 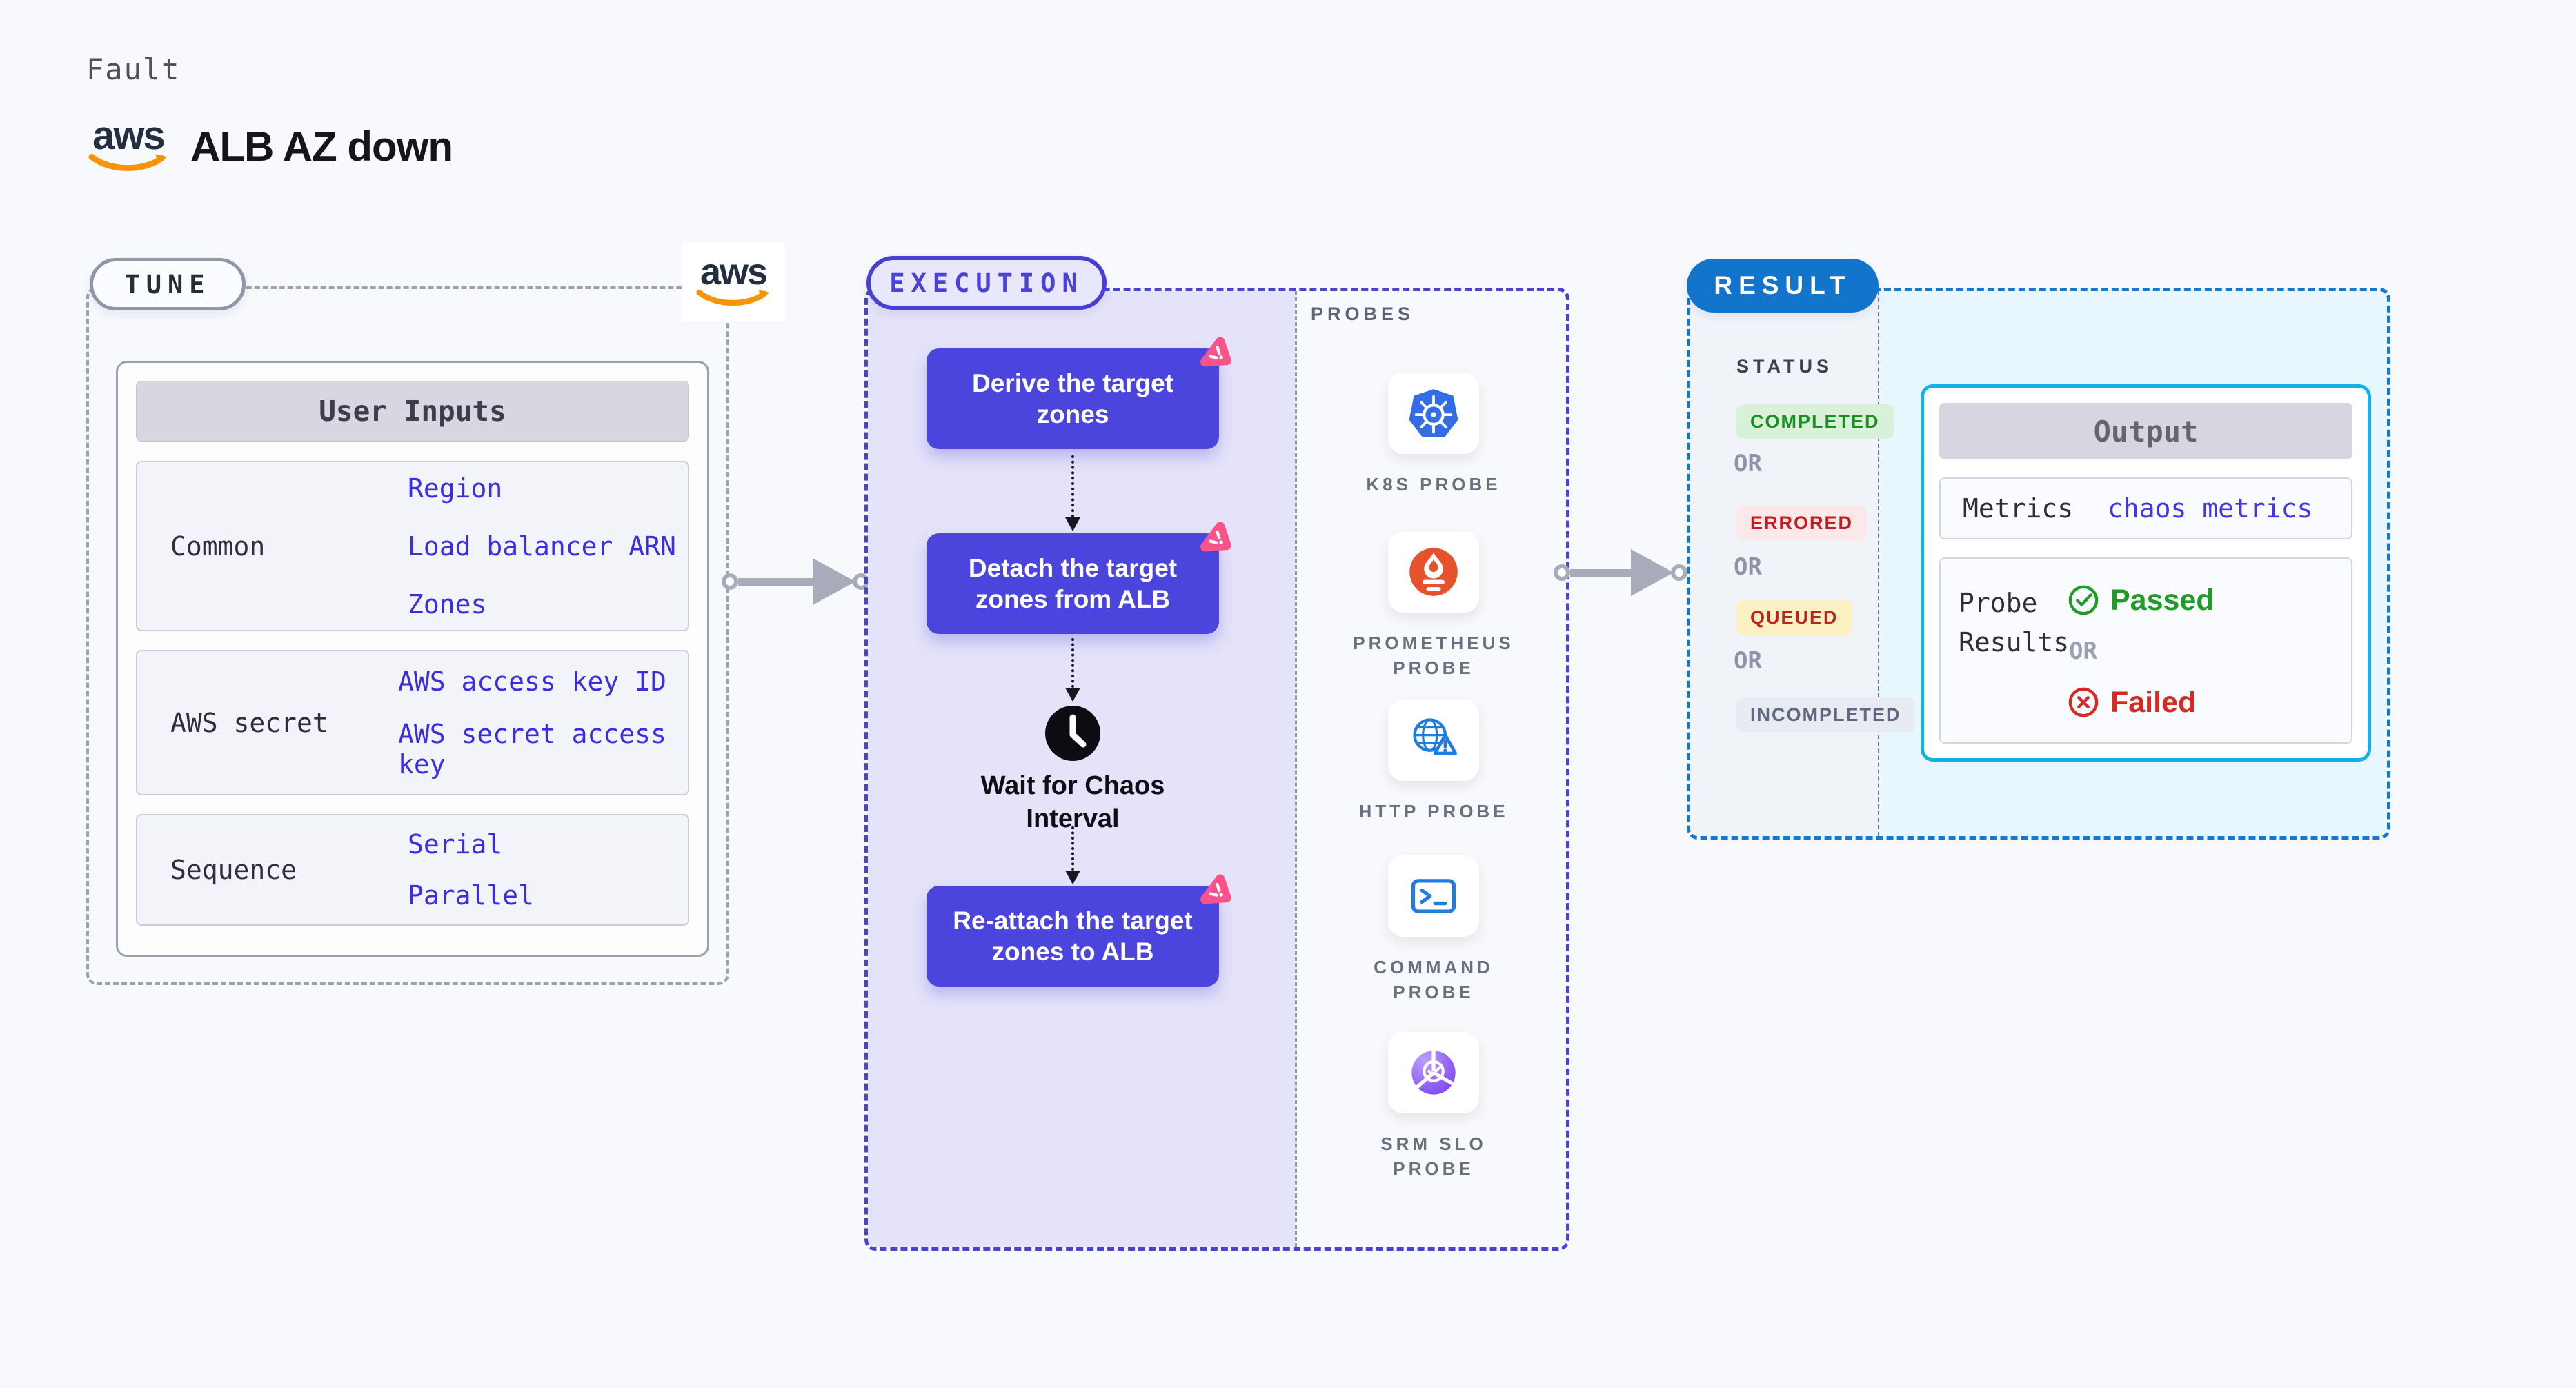 What do you see at coordinates (455, 844) in the screenshot?
I see `input-value: Serial` at bounding box center [455, 844].